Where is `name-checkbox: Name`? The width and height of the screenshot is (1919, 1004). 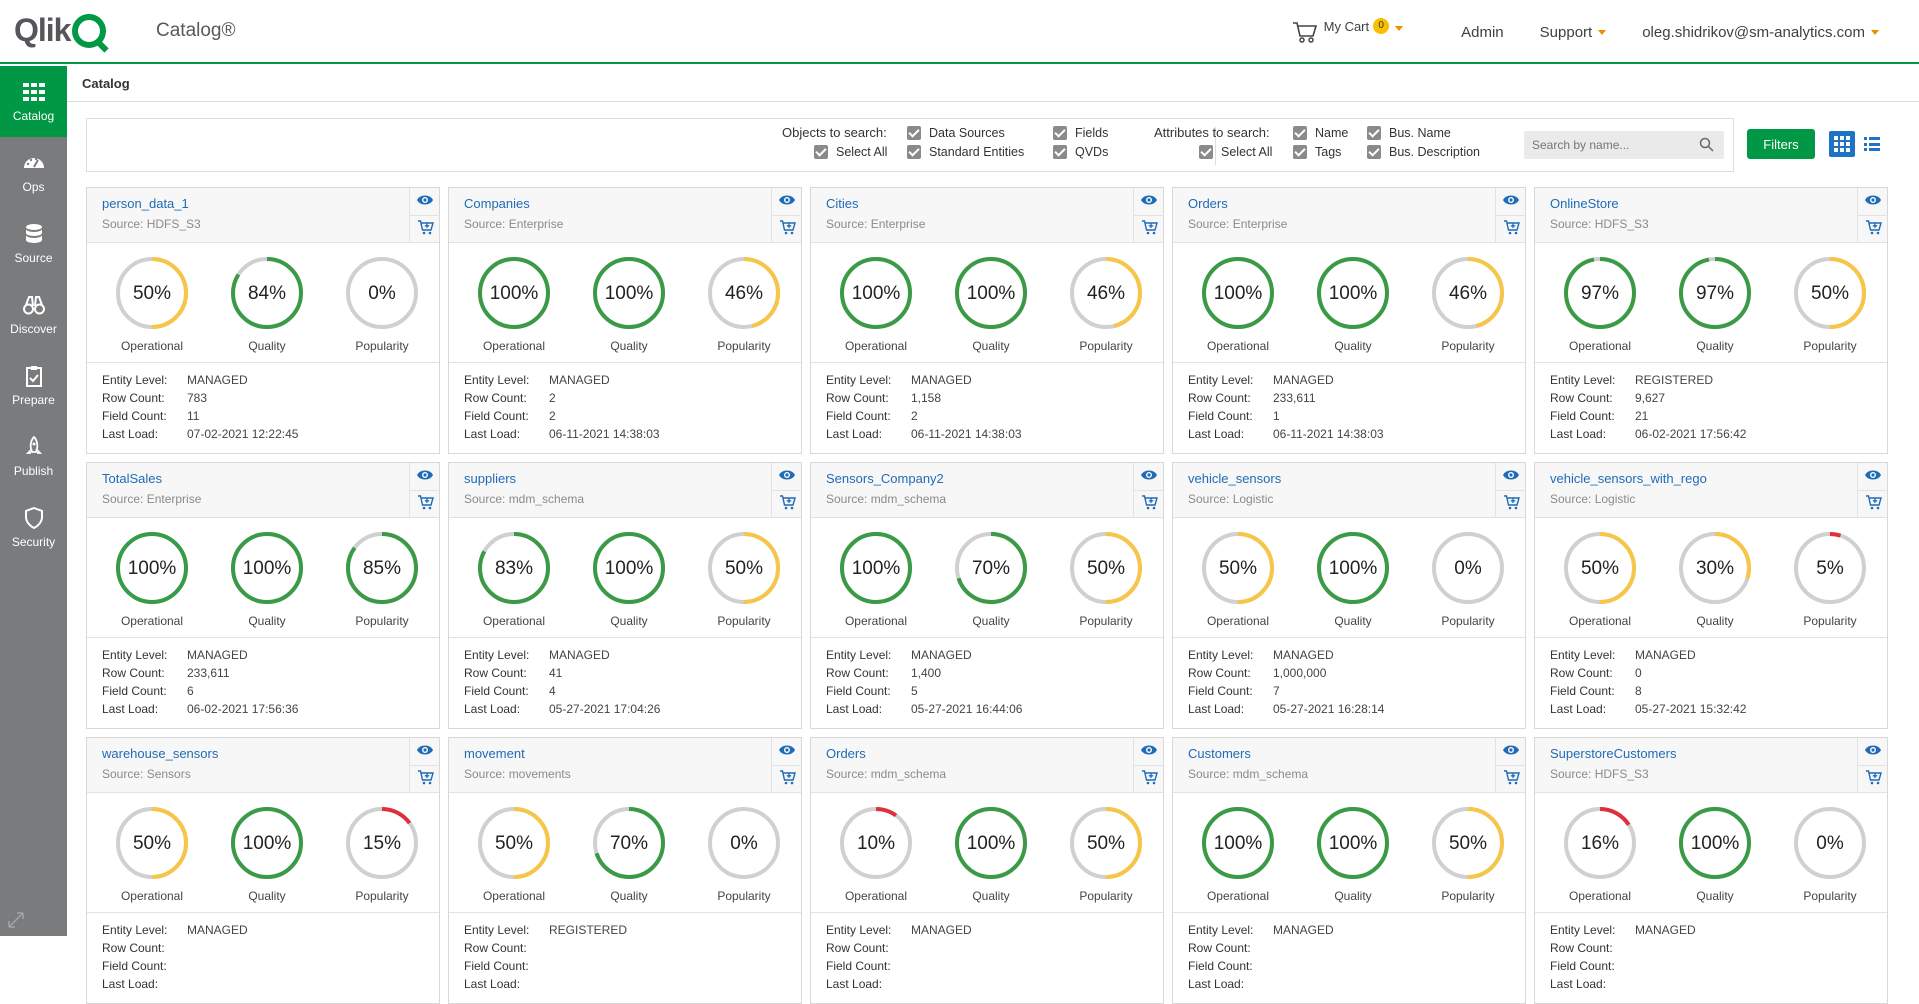
name-checkbox: Name is located at coordinates (1320, 133).